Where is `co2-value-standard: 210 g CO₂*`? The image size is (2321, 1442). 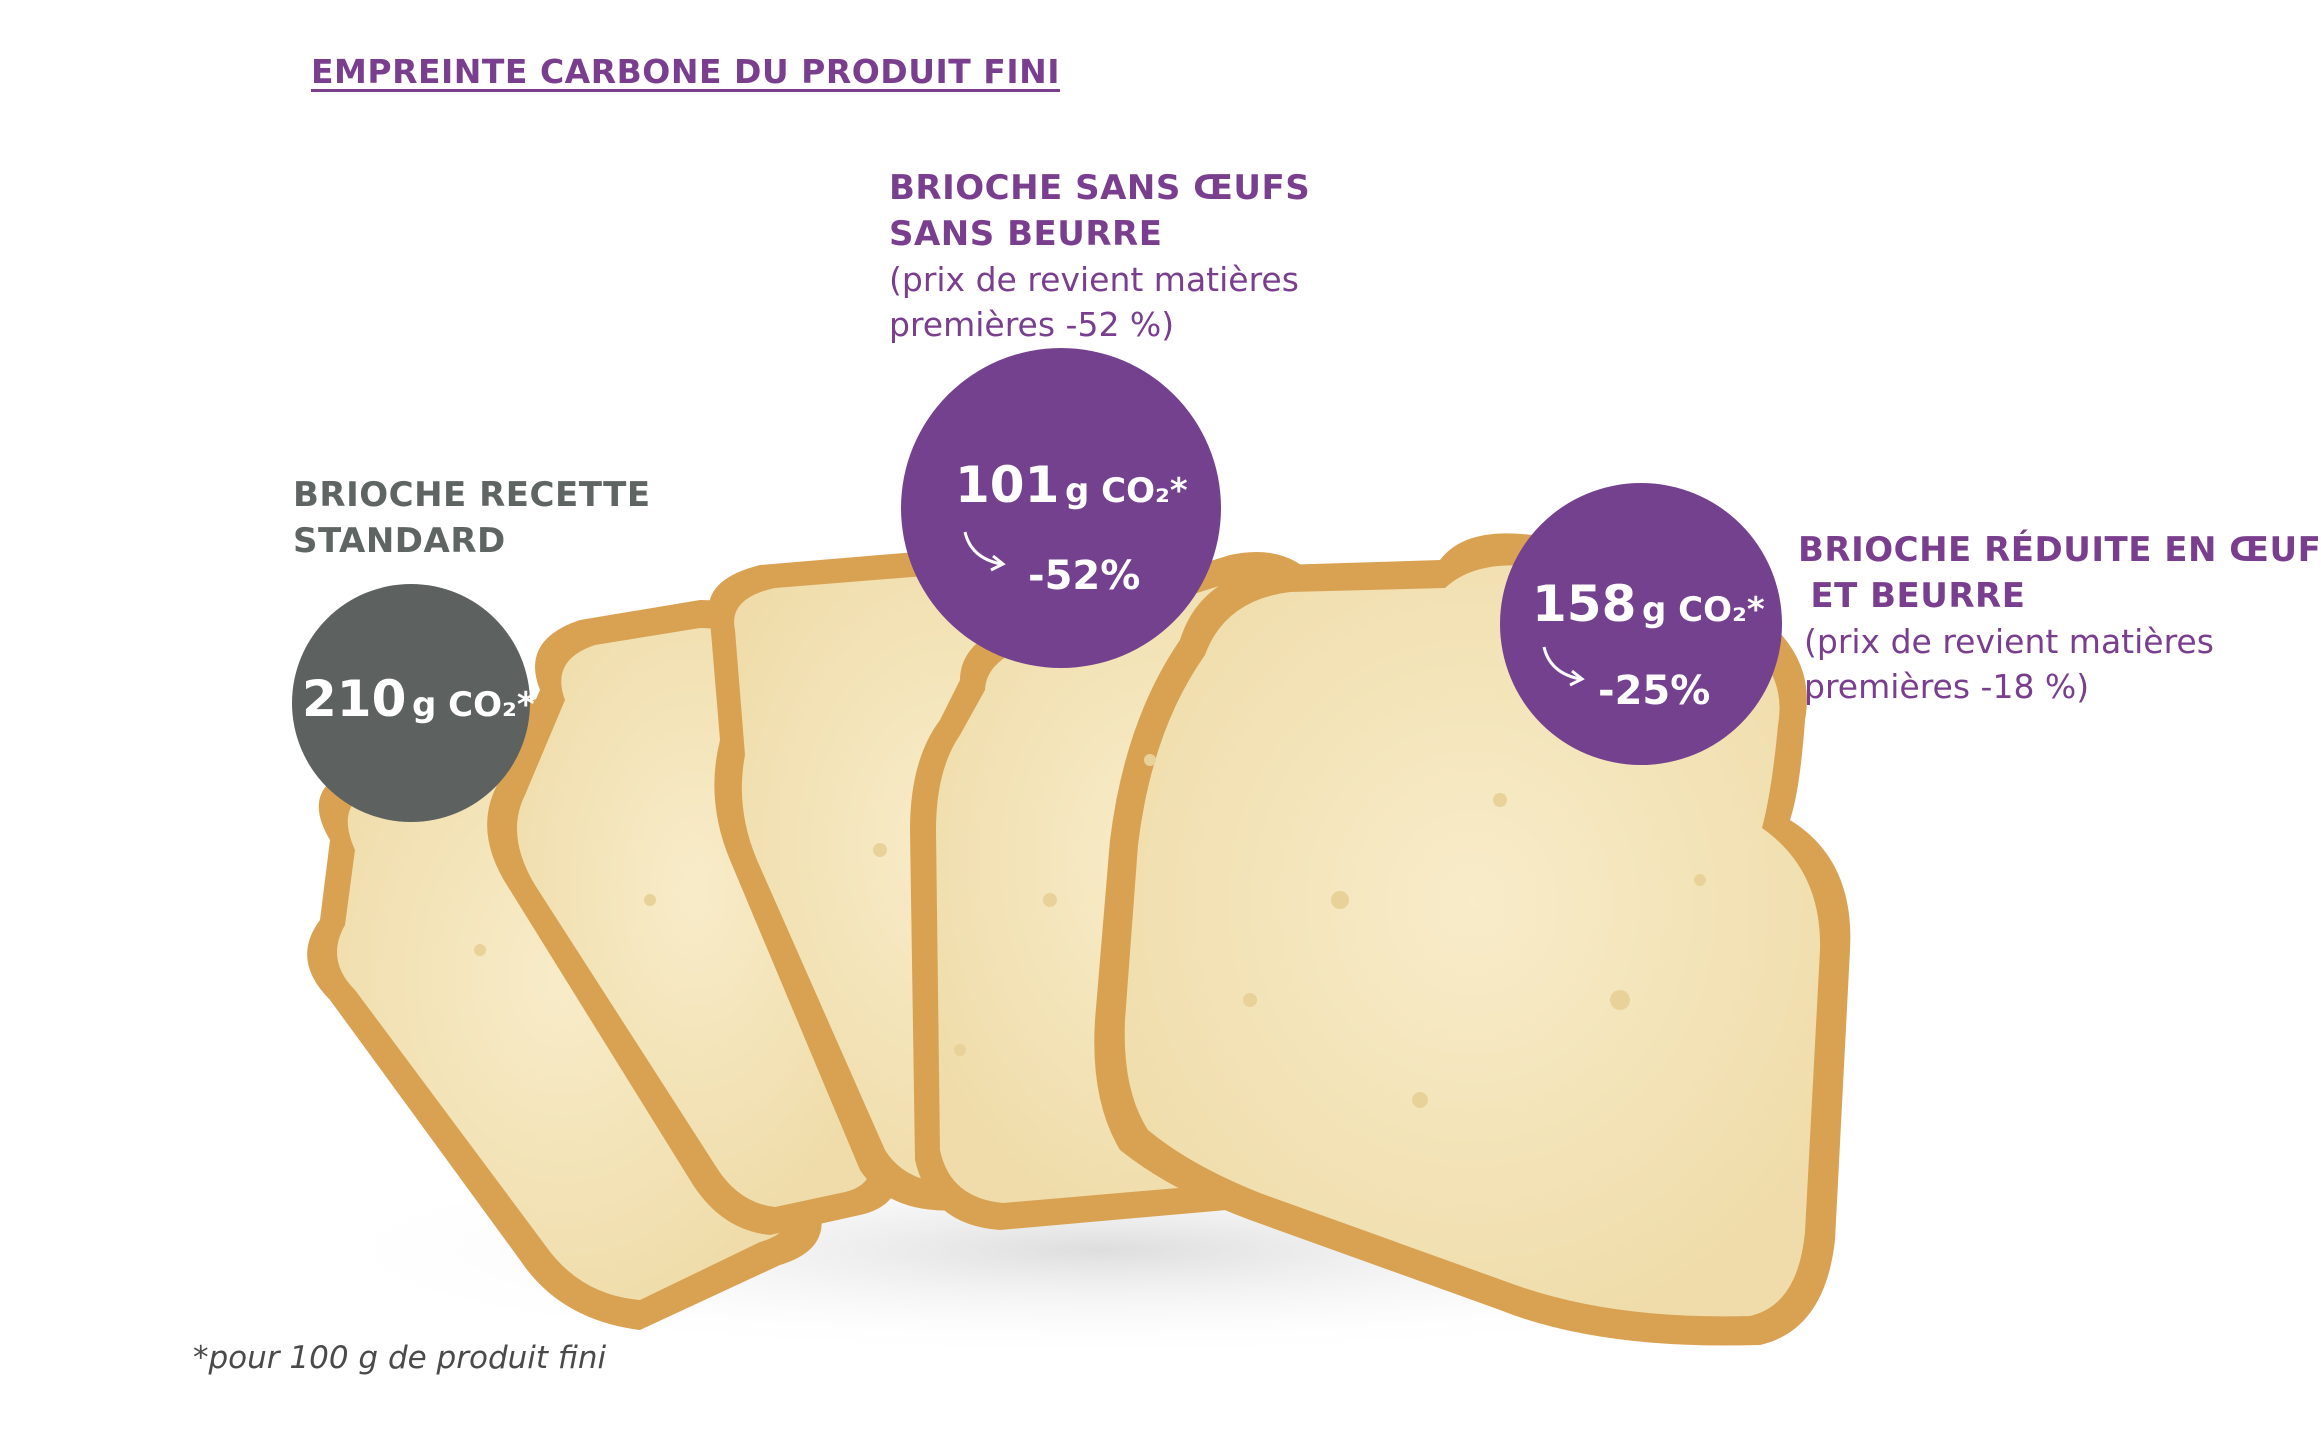
co2-value-standard: 210 g CO₂* is located at coordinates (418, 699).